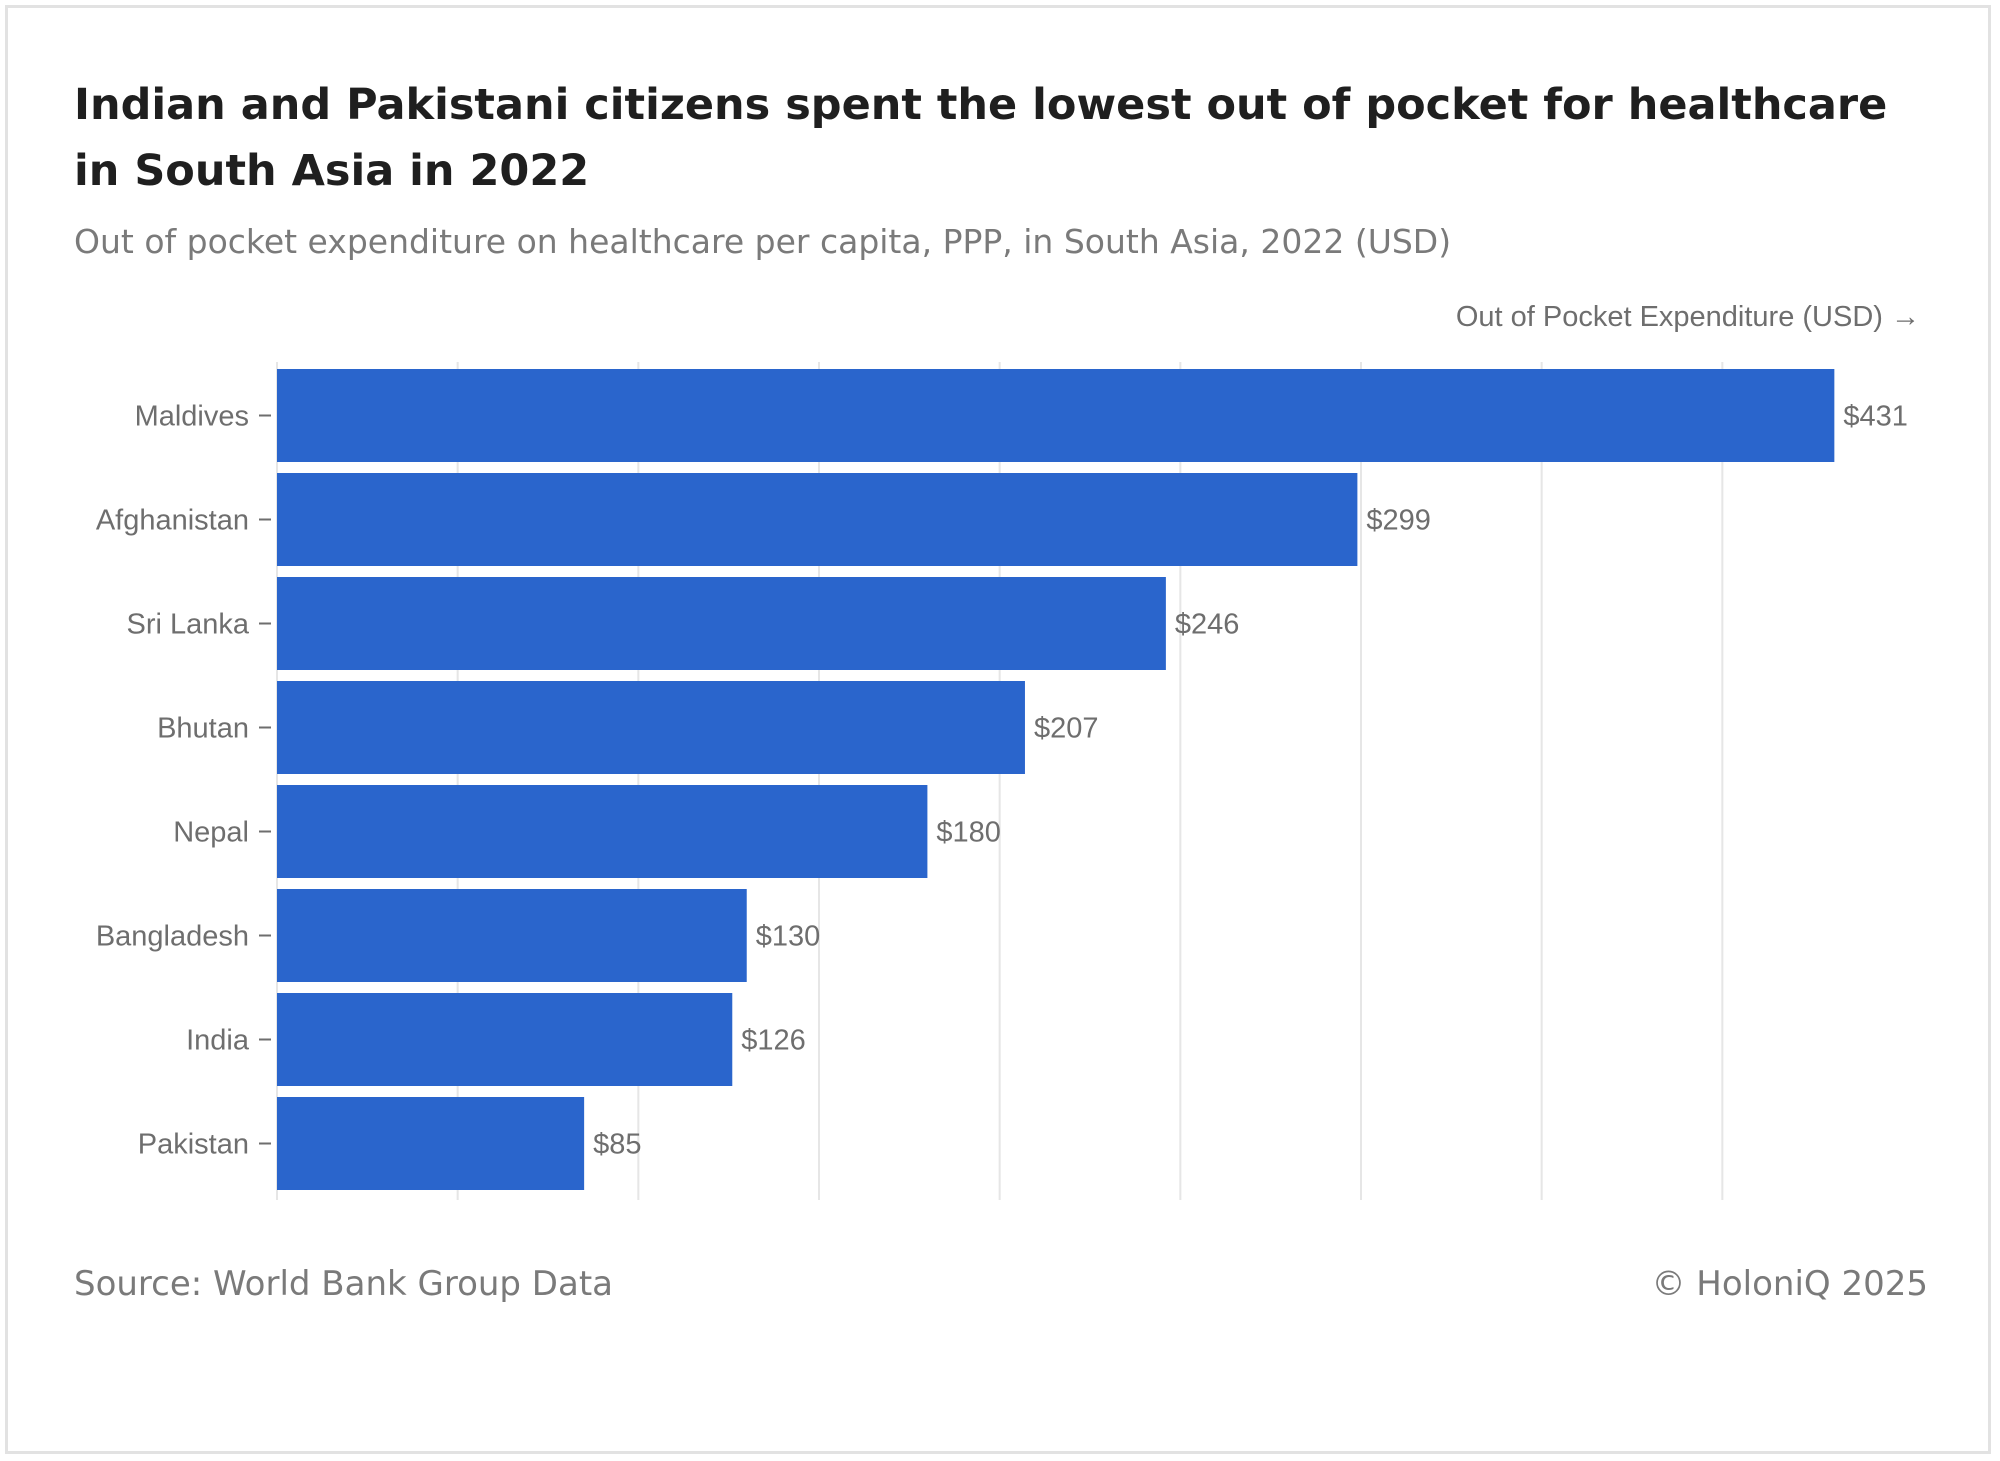  Describe the element at coordinates (218, 1041) in the screenshot. I see `category-label: India` at that location.